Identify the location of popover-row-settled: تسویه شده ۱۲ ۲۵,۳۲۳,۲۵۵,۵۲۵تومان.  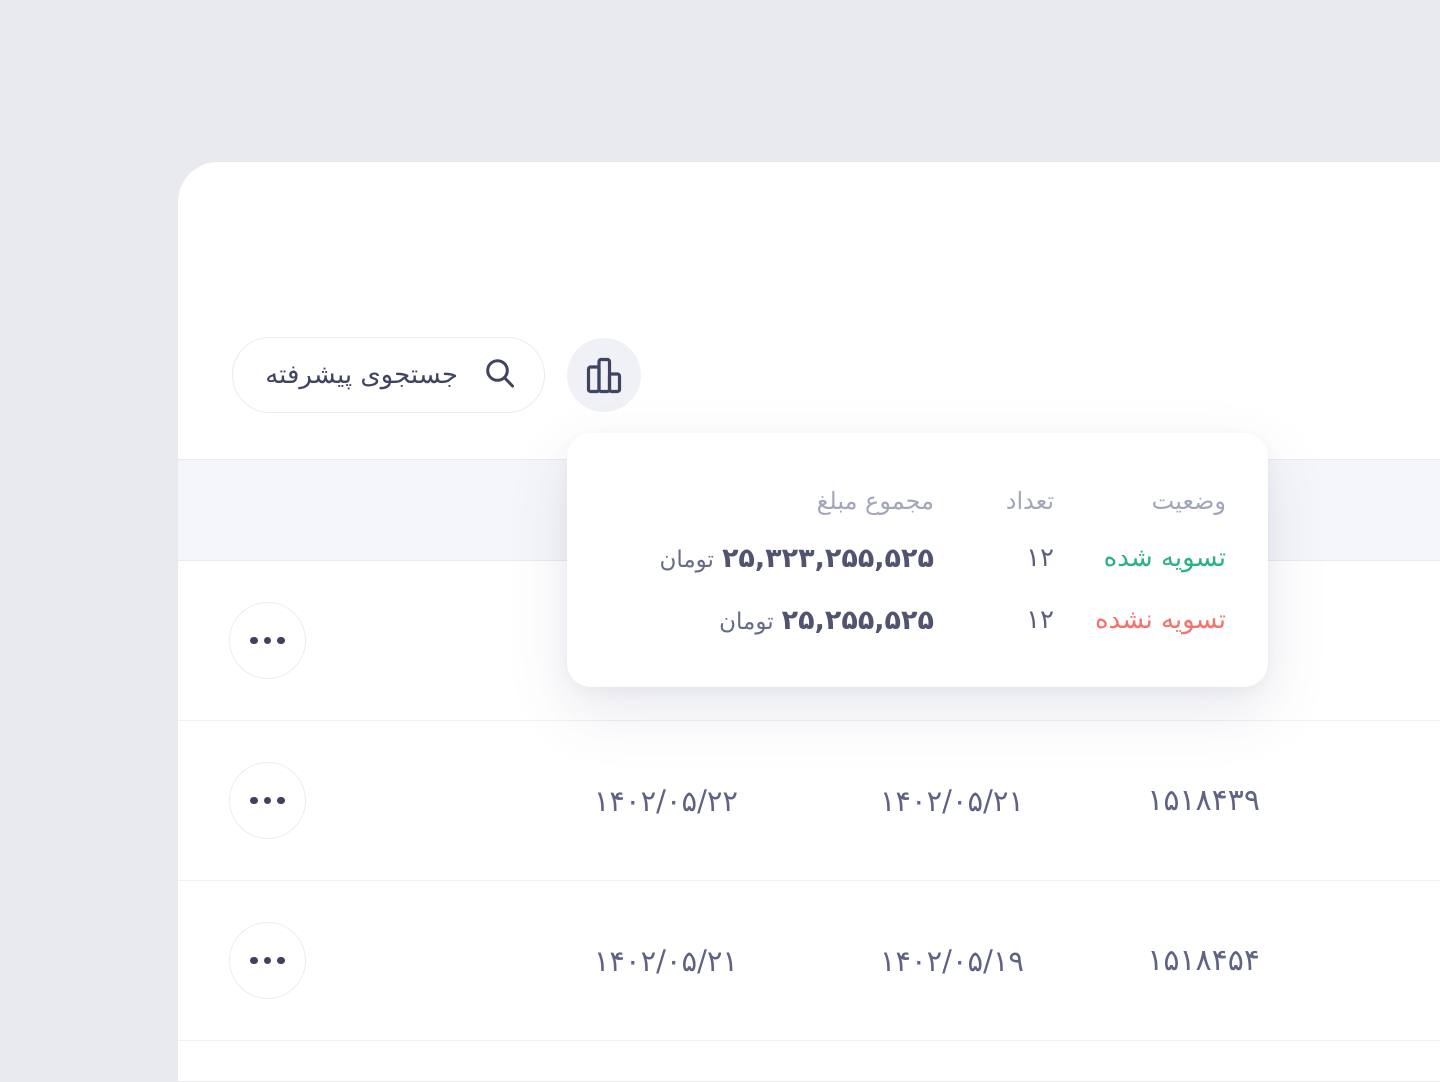
(917, 558).